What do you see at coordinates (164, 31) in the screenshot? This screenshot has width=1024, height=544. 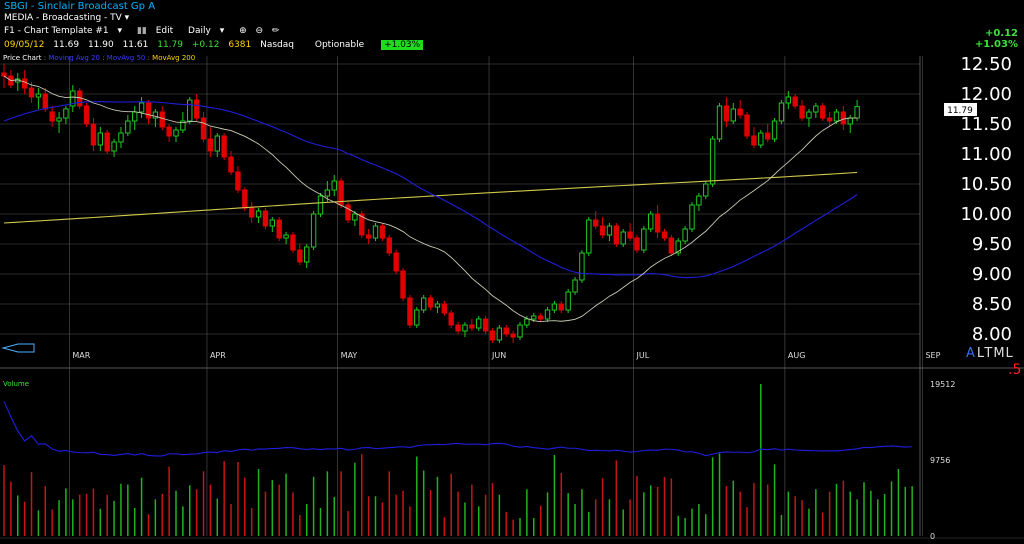 I see `edit-label: Edit` at bounding box center [164, 31].